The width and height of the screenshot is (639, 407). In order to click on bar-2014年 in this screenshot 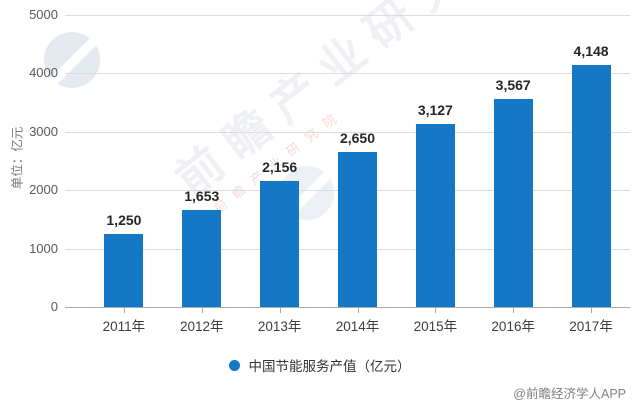, I will do `click(357, 229)`.